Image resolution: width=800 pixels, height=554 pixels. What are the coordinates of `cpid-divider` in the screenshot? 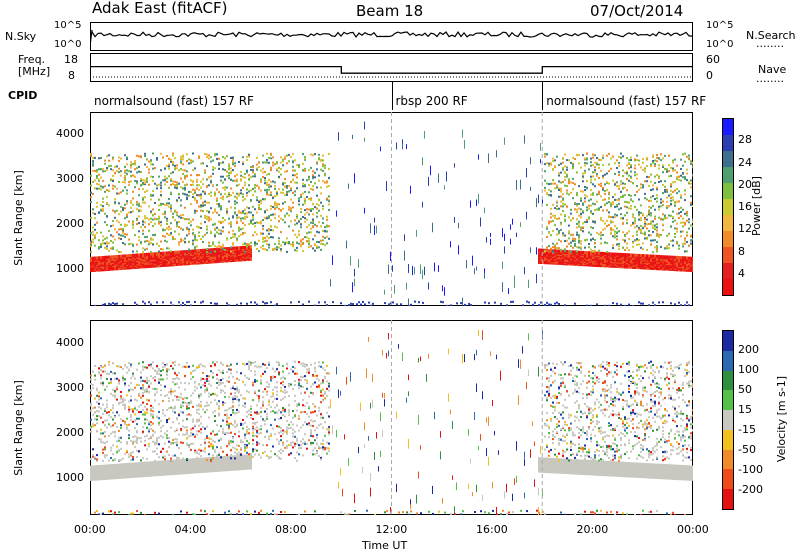 It's located at (543, 96).